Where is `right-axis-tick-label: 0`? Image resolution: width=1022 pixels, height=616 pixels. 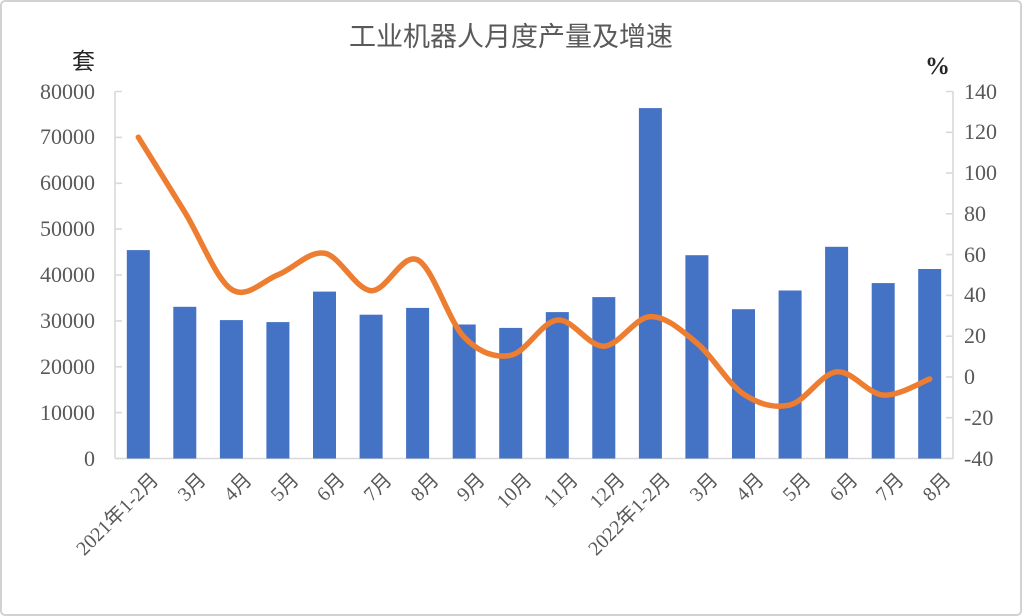 right-axis-tick-label: 0 is located at coordinates (969, 376).